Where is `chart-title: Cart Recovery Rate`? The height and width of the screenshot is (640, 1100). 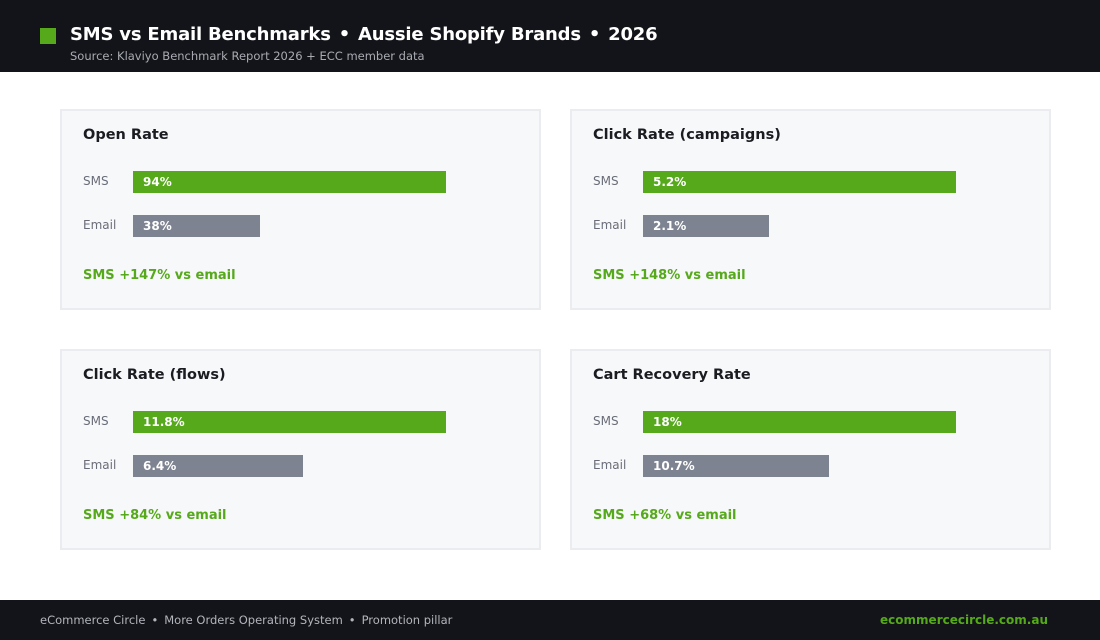
chart-title: Cart Recovery Rate is located at coordinates (672, 375).